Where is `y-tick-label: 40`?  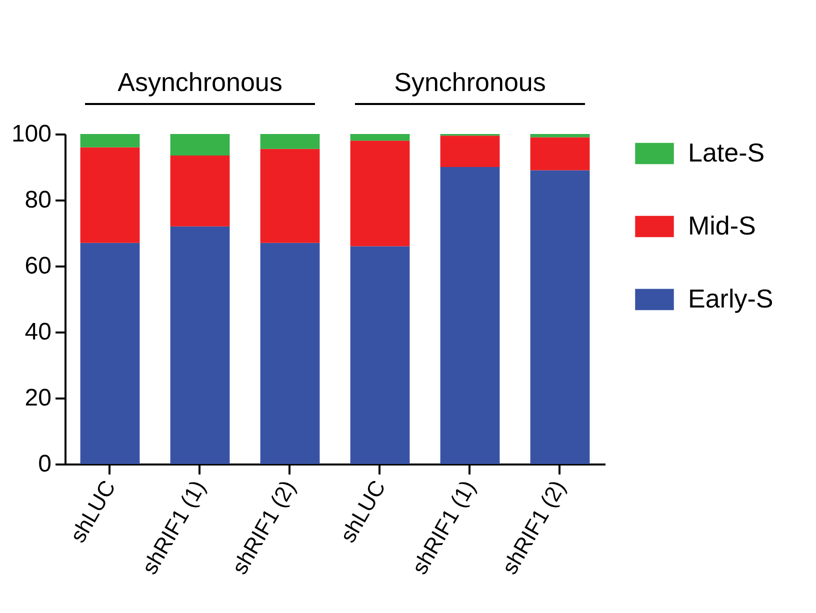 y-tick-label: 40 is located at coordinates (38, 332).